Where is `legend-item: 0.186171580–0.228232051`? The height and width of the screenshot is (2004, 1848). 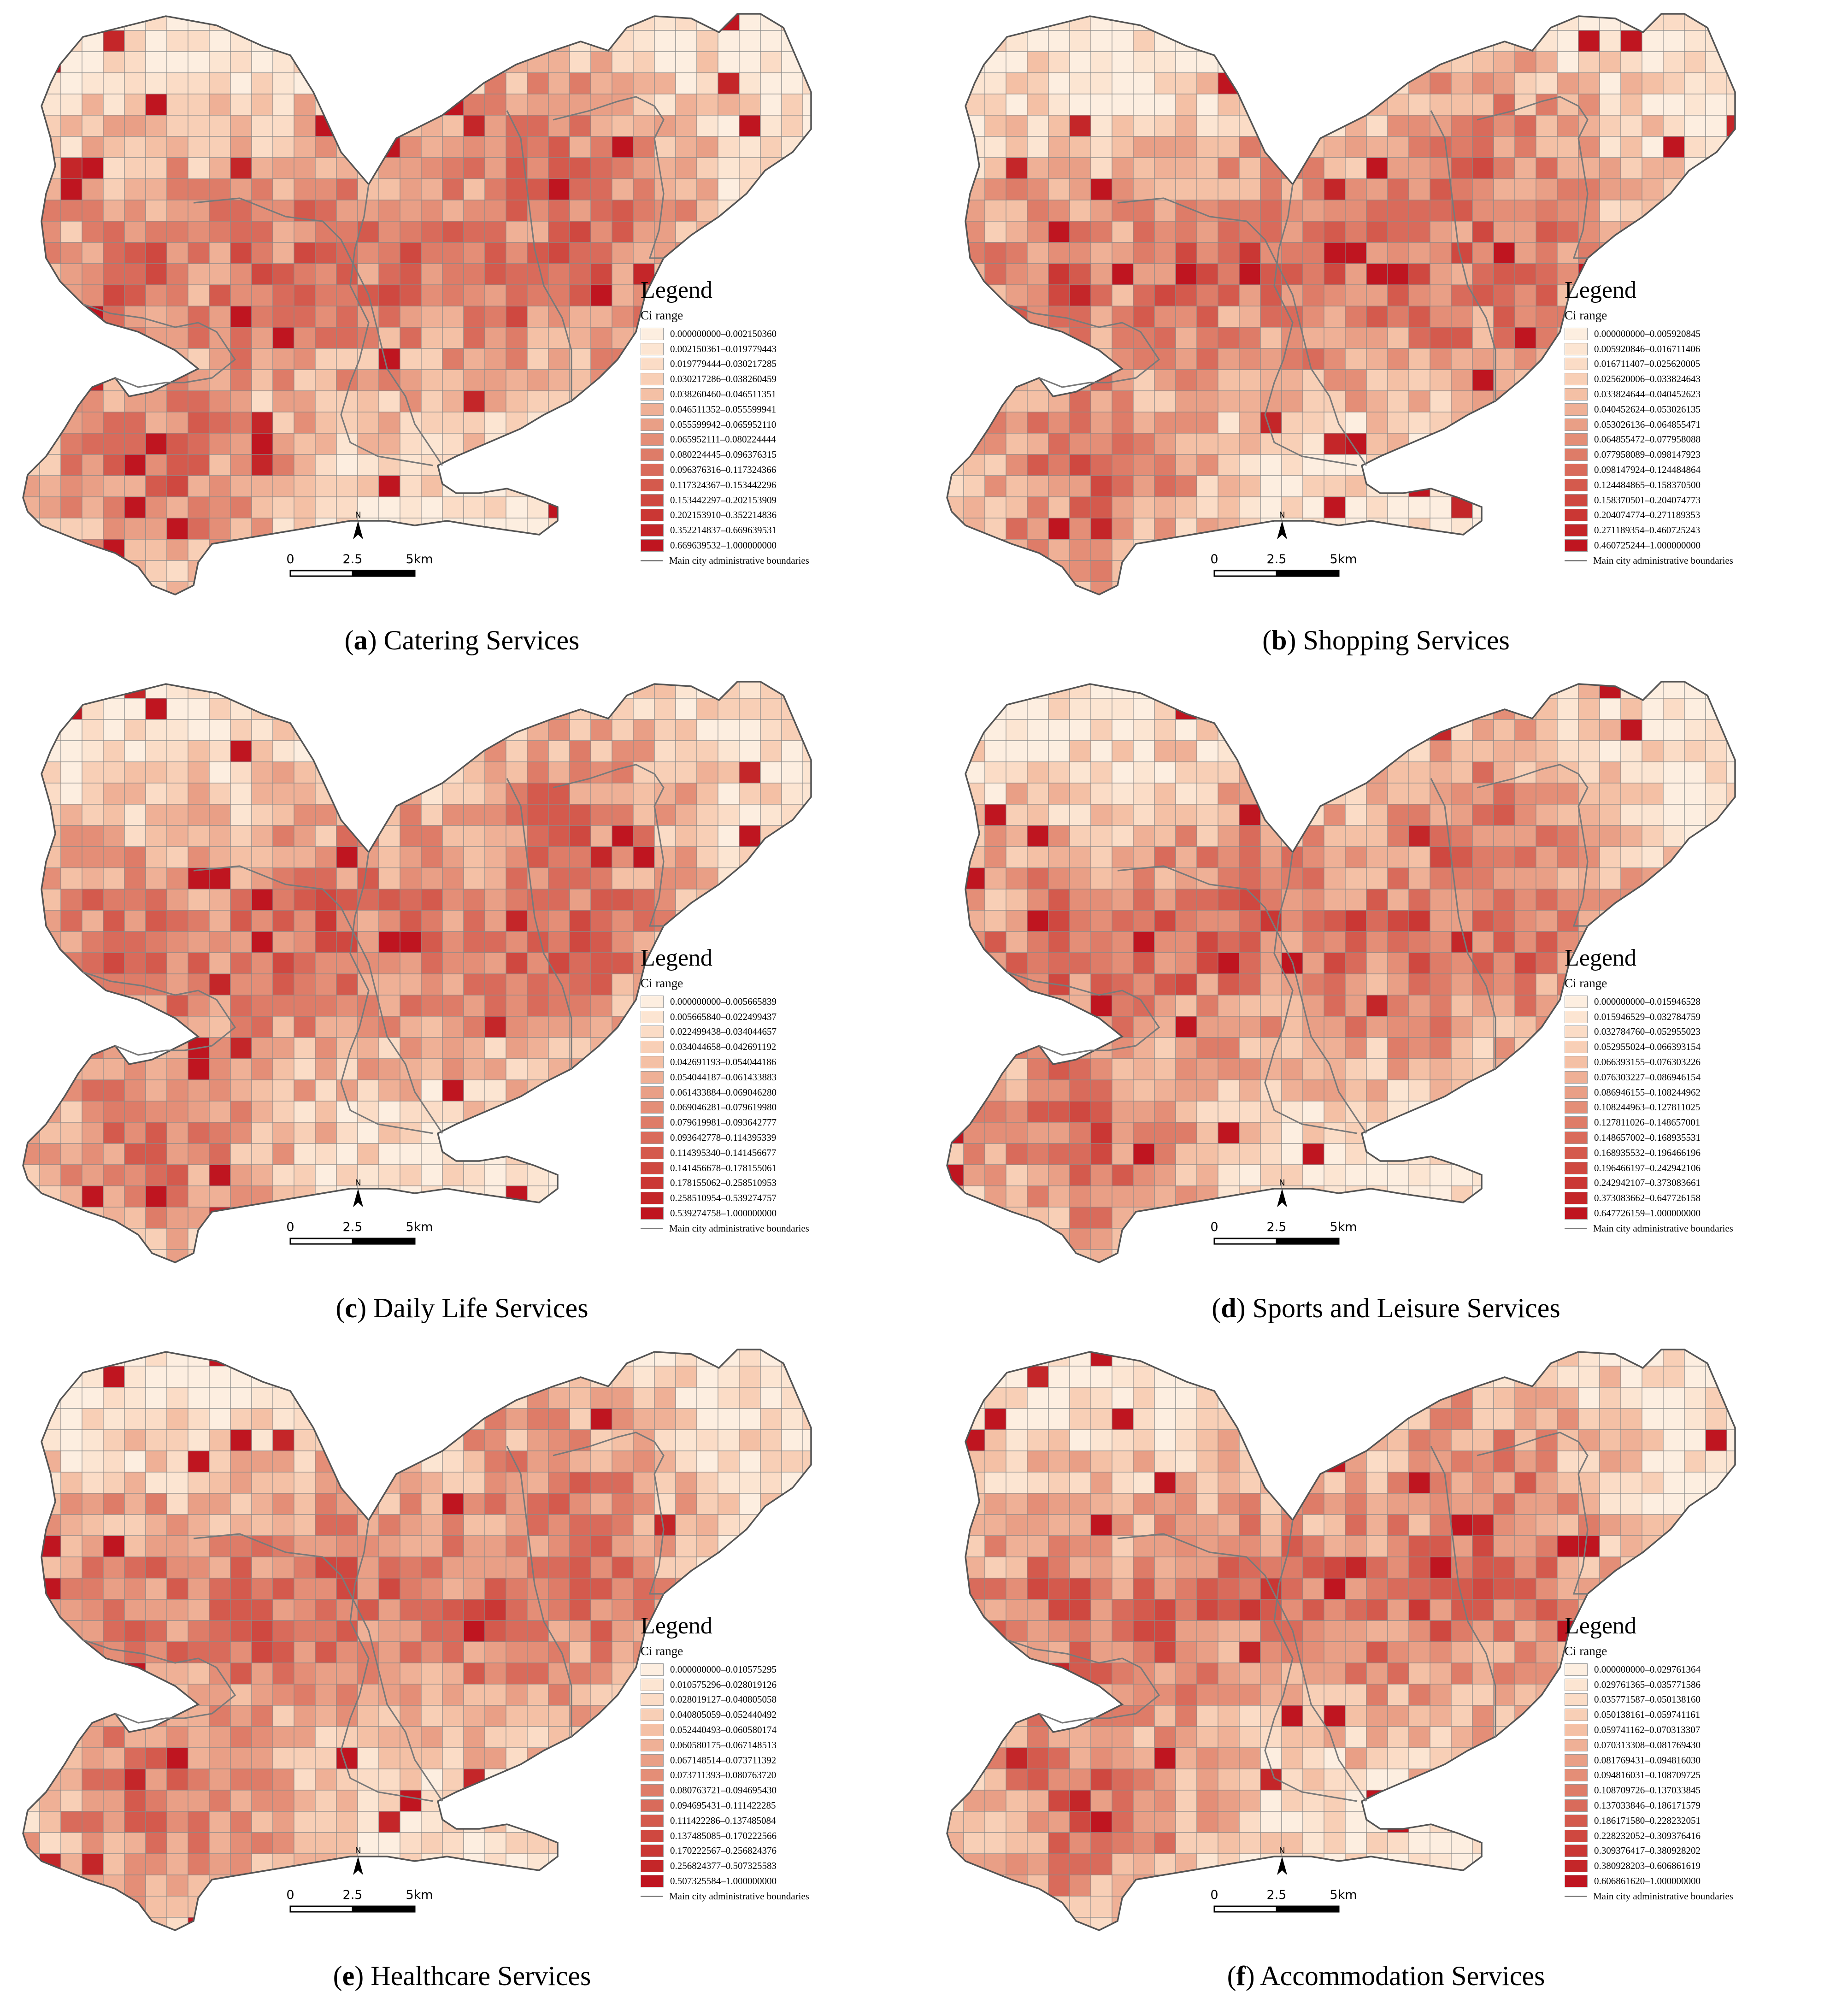
legend-item: 0.186171580–0.228232051 is located at coordinates (1703, 1820).